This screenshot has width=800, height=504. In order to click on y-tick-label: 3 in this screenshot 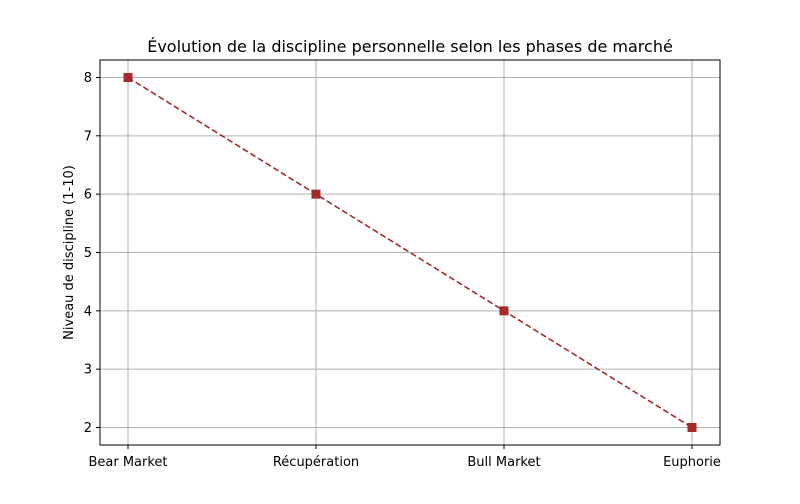, I will do `click(88, 370)`.